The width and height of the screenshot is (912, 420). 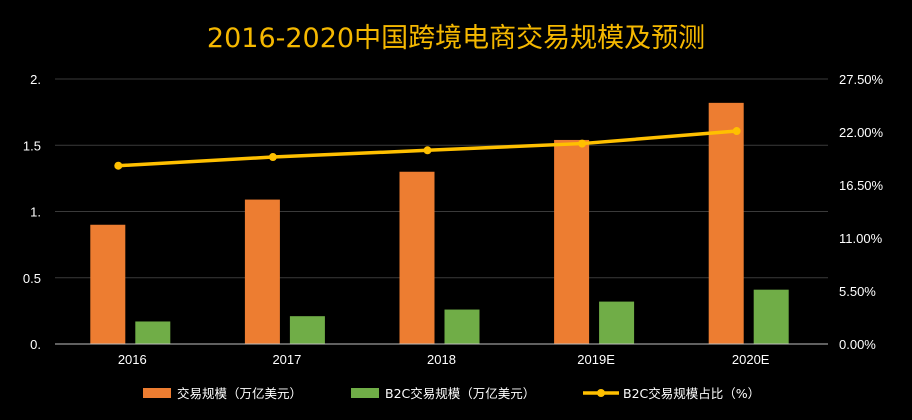 What do you see at coordinates (751, 359) in the screenshot?
I see `x-tick-label: 2020E` at bounding box center [751, 359].